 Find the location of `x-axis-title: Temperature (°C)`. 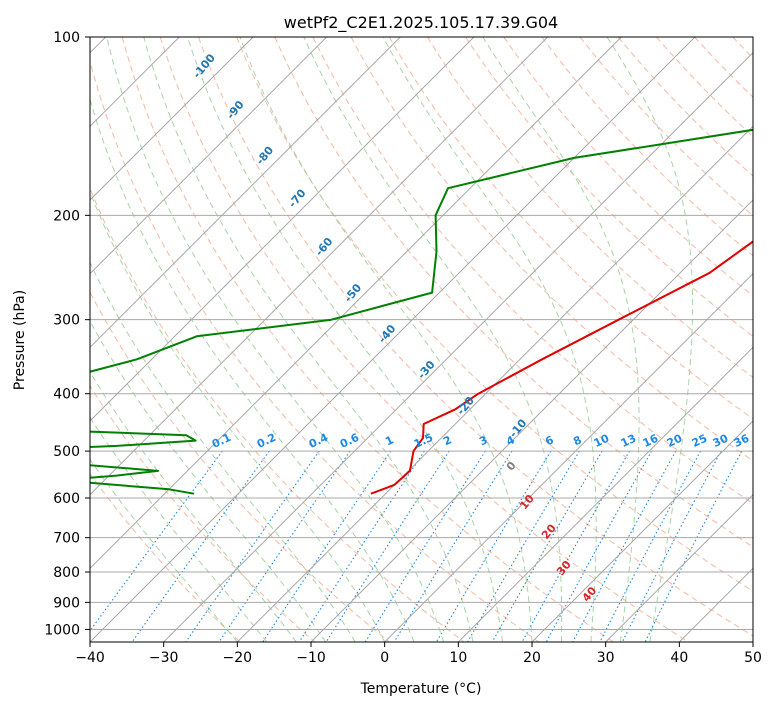

x-axis-title: Temperature (°C) is located at coordinates (421, 689).